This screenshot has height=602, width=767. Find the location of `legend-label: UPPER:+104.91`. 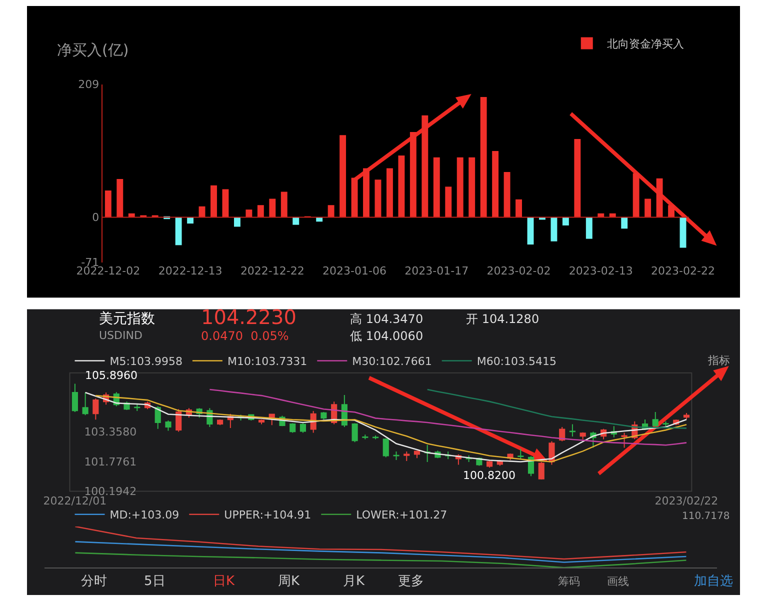

legend-label: UPPER:+104.91 is located at coordinates (268, 515).